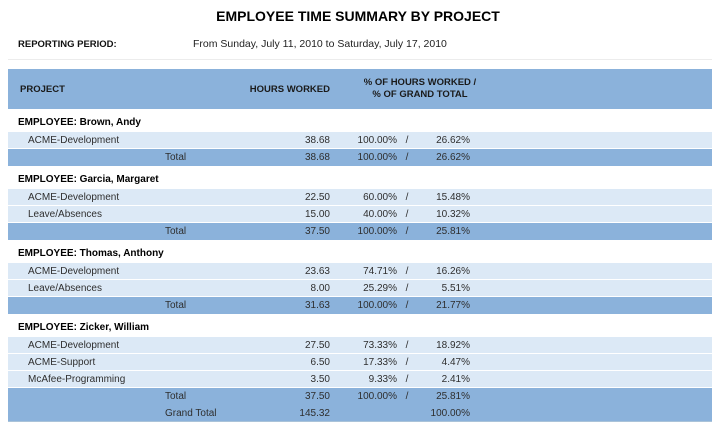 The width and height of the screenshot is (716, 442). I want to click on employee-total-row: Total 38.68 100.00% / 26.62%, so click(360, 157).